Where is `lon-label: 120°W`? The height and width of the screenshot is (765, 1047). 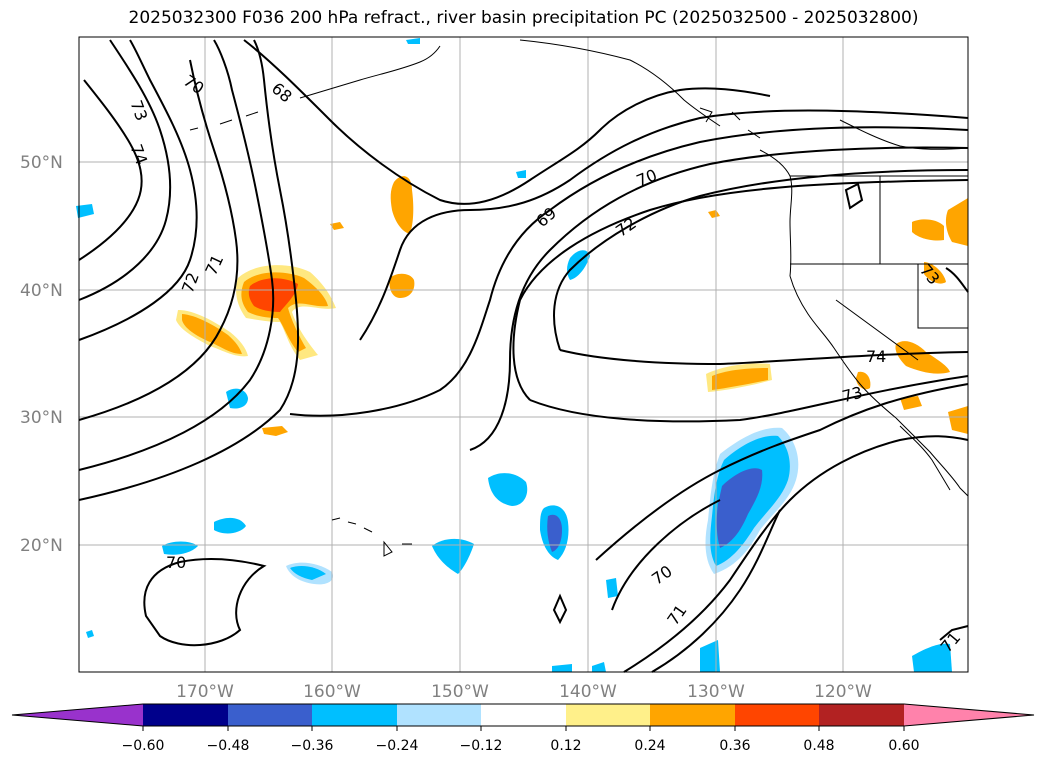
lon-label: 120°W is located at coordinates (843, 692).